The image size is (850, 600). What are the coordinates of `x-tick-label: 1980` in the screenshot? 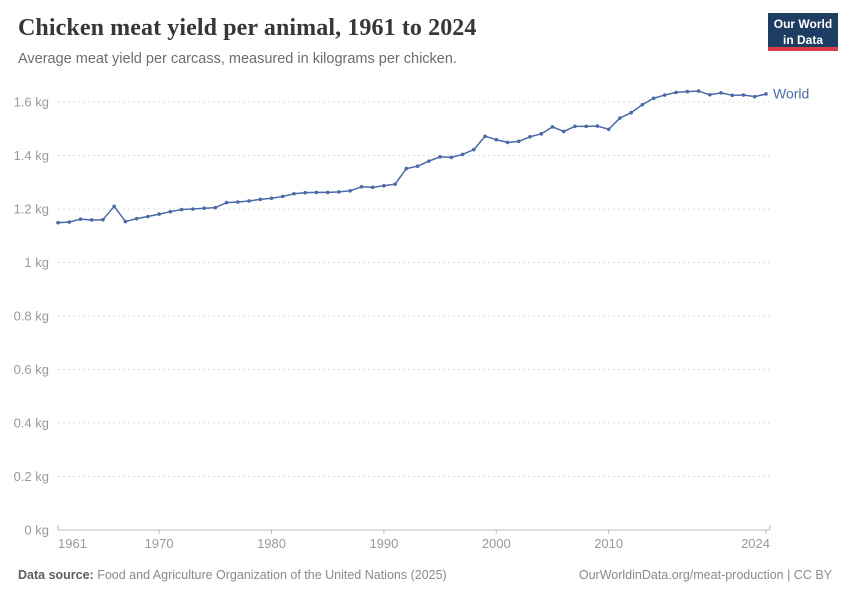 It's located at (271, 543).